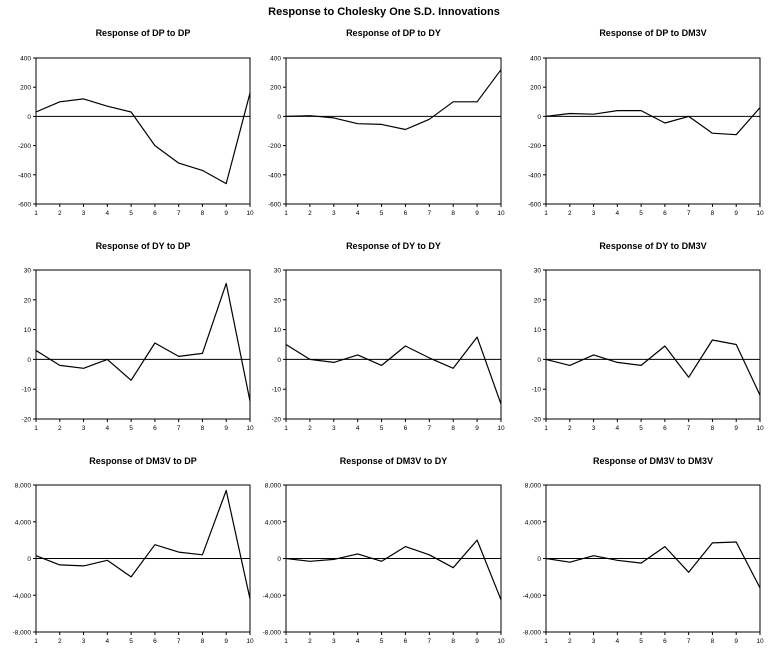  Describe the element at coordinates (532, 596) in the screenshot. I see `y-tick-label: -4,000` at that location.